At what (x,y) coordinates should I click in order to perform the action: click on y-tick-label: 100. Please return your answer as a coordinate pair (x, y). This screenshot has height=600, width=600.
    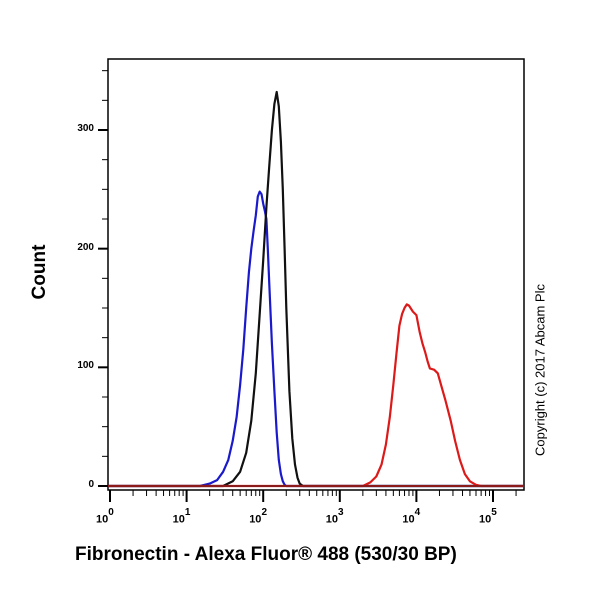
    Looking at the image, I should click on (85, 366).